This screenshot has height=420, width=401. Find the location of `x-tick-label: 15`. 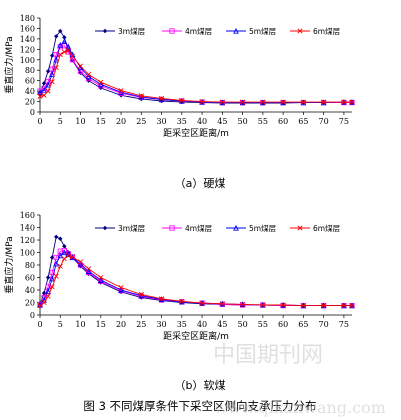

x-tick-label: 15 is located at coordinates (101, 121).